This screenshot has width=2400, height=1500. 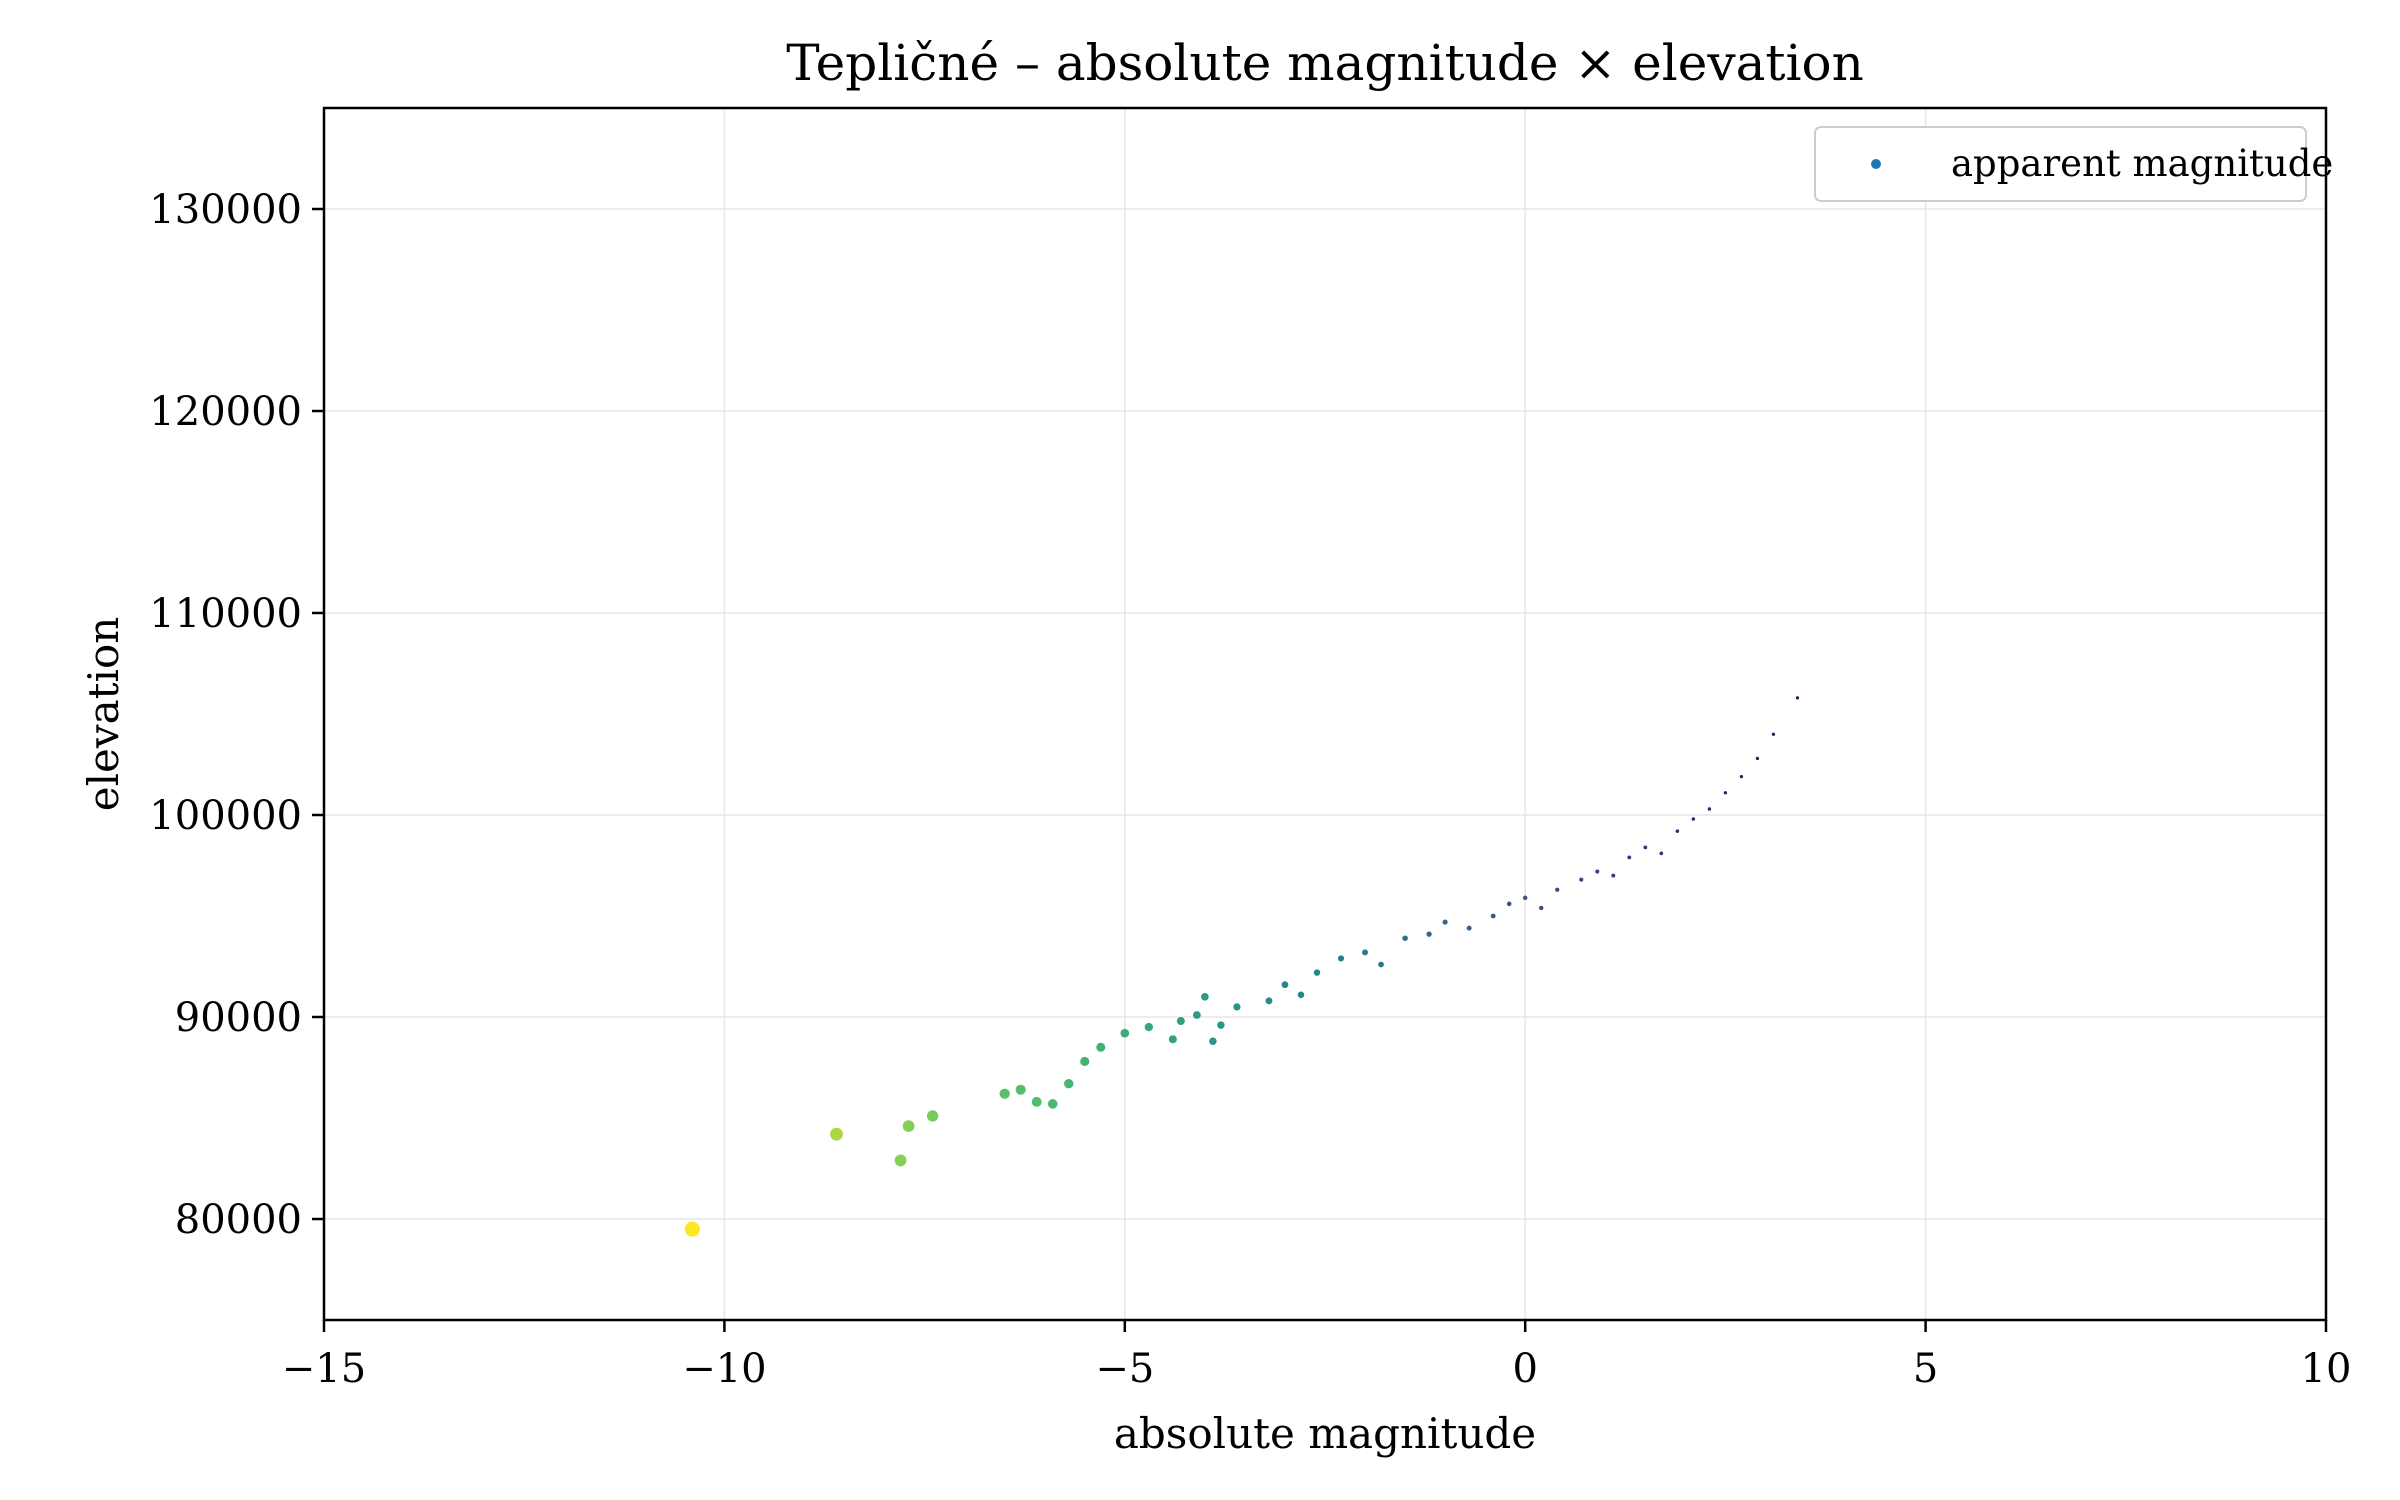 What do you see at coordinates (1325, 1433) in the screenshot?
I see `x-axis-label: absolute magnitude` at bounding box center [1325, 1433].